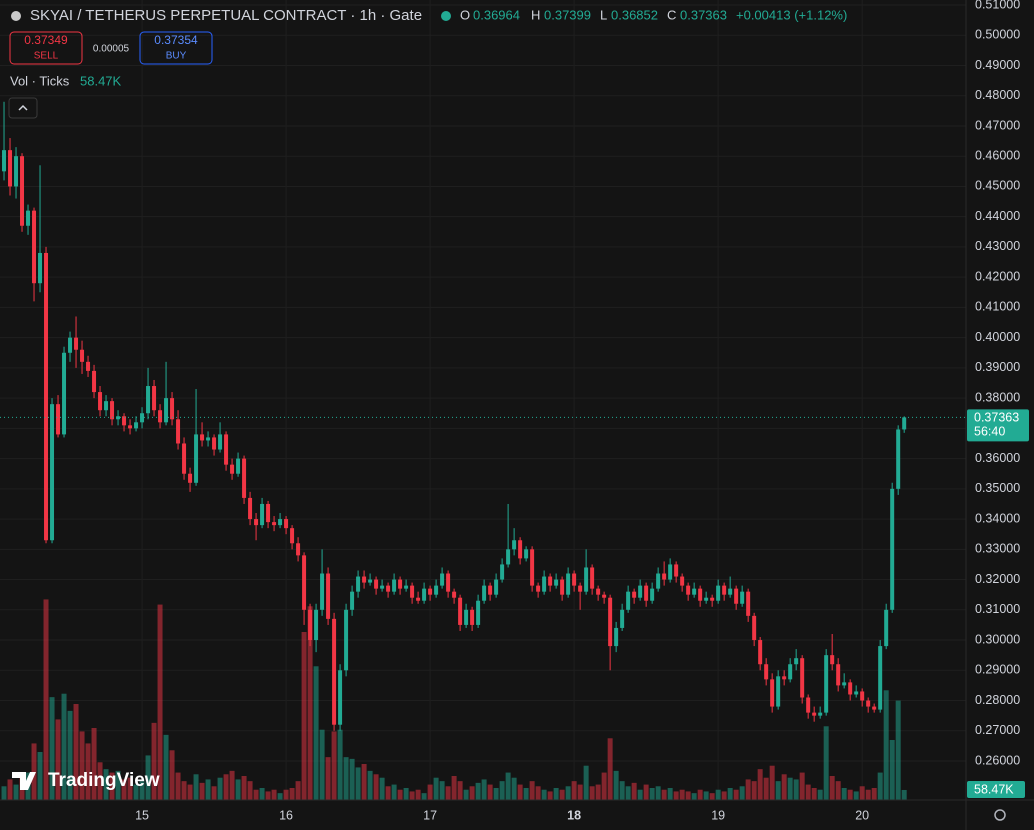 The image size is (1034, 830). I want to click on indicator-name: Vol · Ticks, so click(40, 80).